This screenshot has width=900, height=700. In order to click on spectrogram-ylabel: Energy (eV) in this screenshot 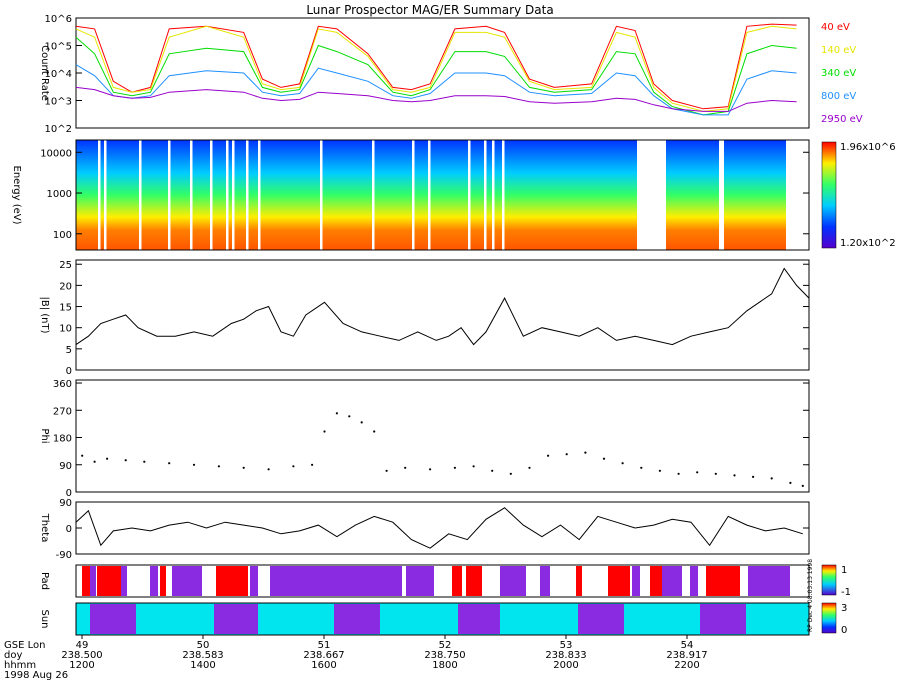, I will do `click(16, 195)`.